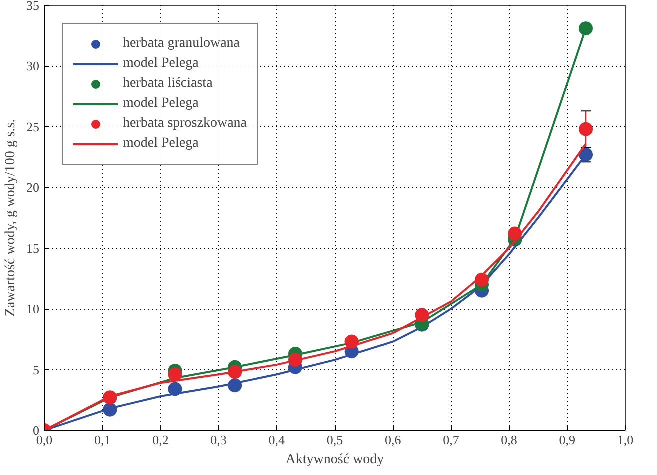 The width and height of the screenshot is (657, 475). I want to click on x-tick-label: 0,2, so click(160, 440).